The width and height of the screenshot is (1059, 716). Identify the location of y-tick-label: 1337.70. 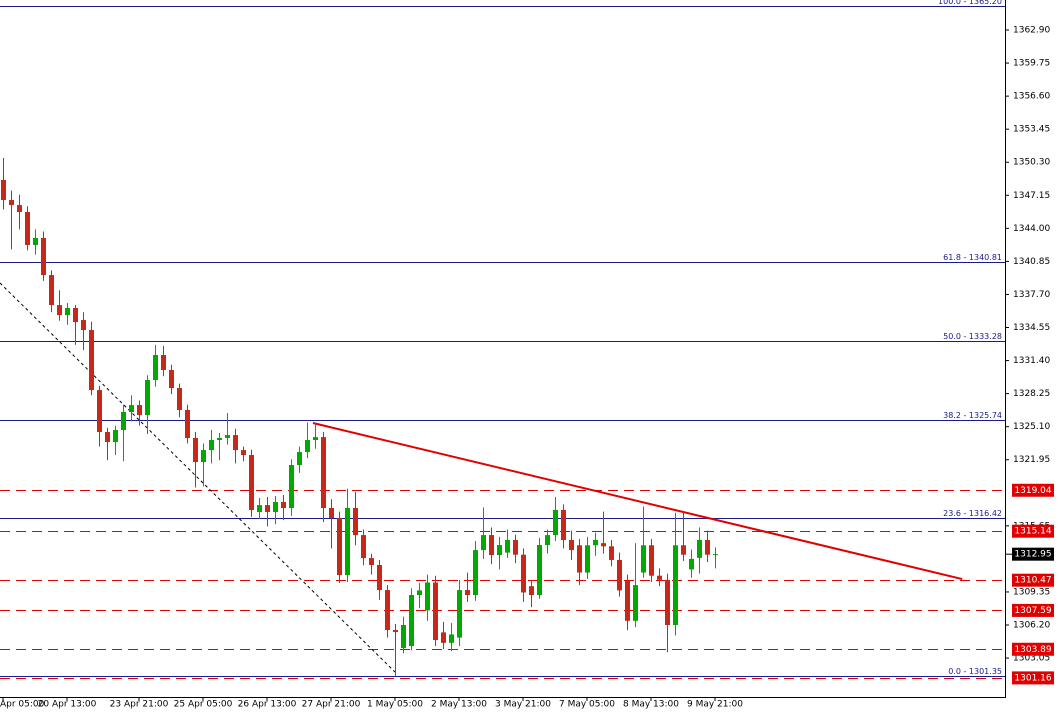
(1031, 295).